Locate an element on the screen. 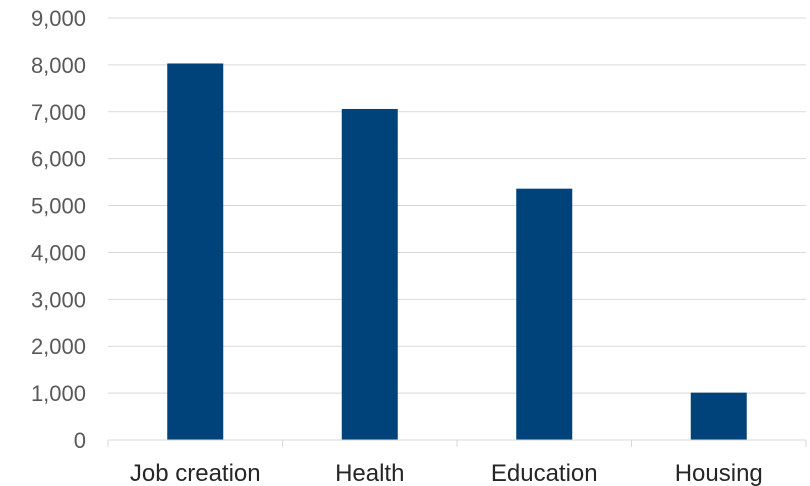  y-tick-label: 4,000 is located at coordinates (58, 252).